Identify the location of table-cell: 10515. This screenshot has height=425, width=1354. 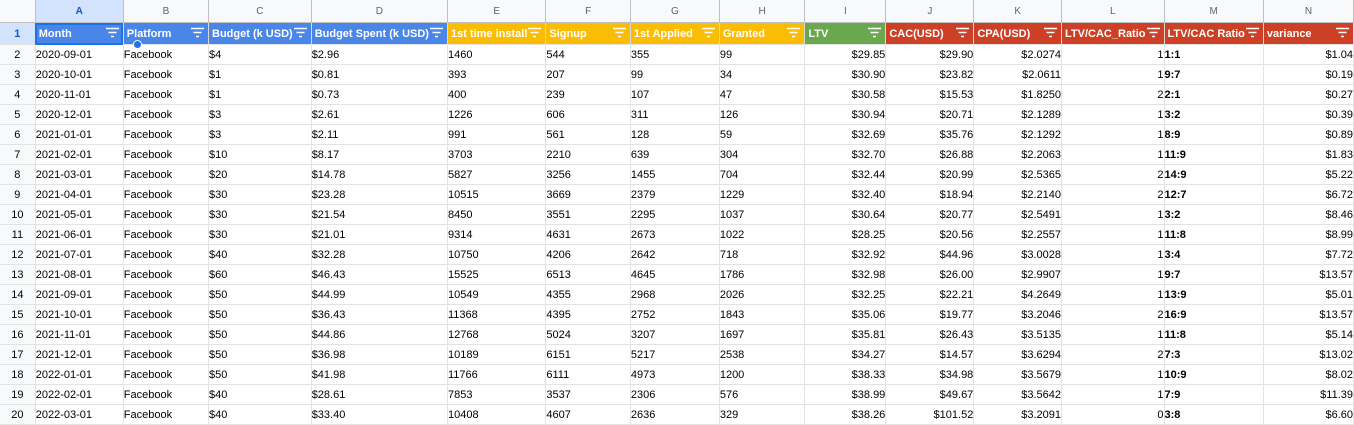
(497, 194).